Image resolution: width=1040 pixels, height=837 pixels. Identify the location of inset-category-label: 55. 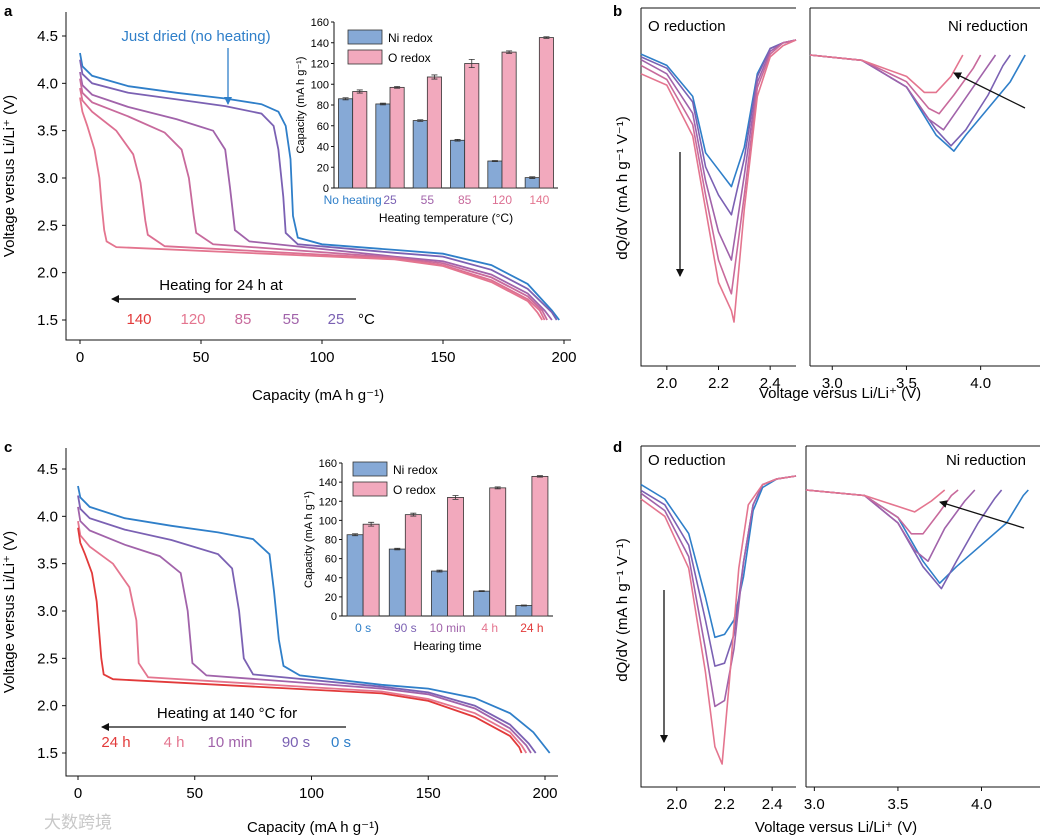
(428, 200).